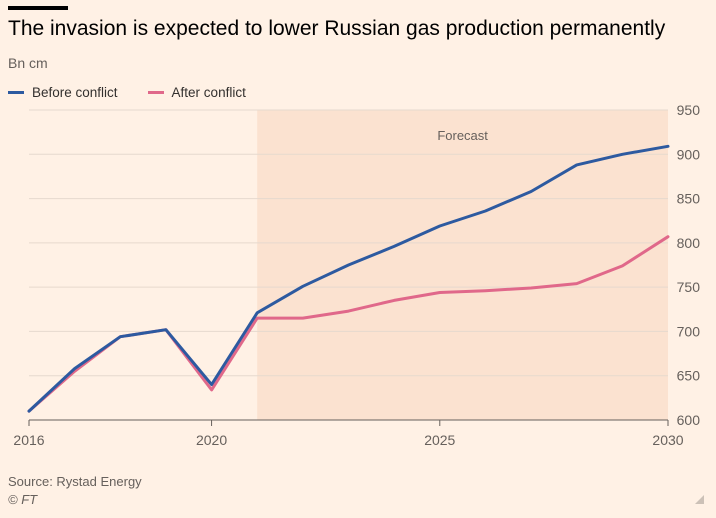 The height and width of the screenshot is (518, 716). I want to click on copyright-note: © FT, so click(23, 499).